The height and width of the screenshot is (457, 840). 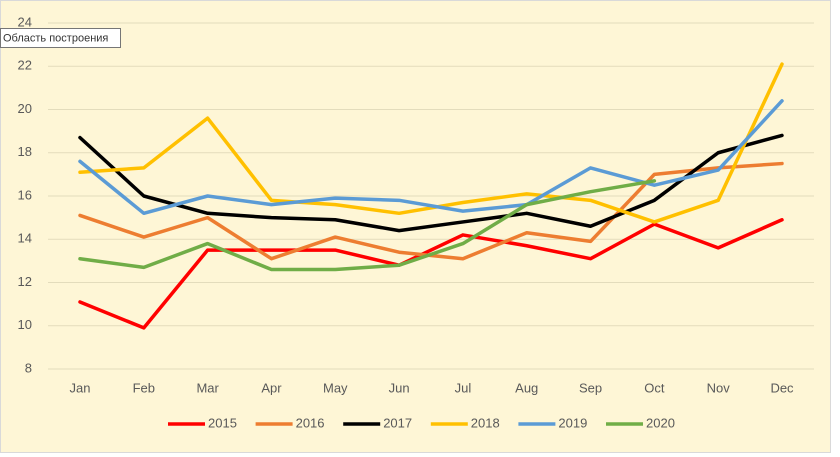 What do you see at coordinates (25, 238) in the screenshot?
I see `y-tick-label: 14` at bounding box center [25, 238].